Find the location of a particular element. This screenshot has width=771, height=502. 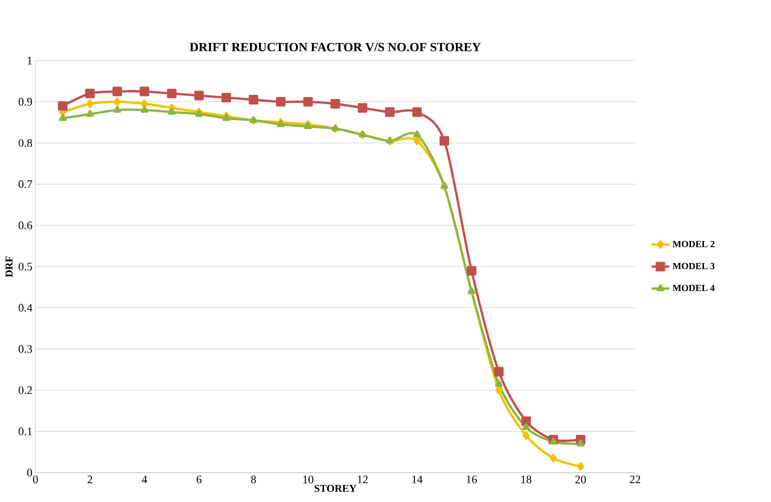

legend-label: MODEL 4 is located at coordinates (693, 288).